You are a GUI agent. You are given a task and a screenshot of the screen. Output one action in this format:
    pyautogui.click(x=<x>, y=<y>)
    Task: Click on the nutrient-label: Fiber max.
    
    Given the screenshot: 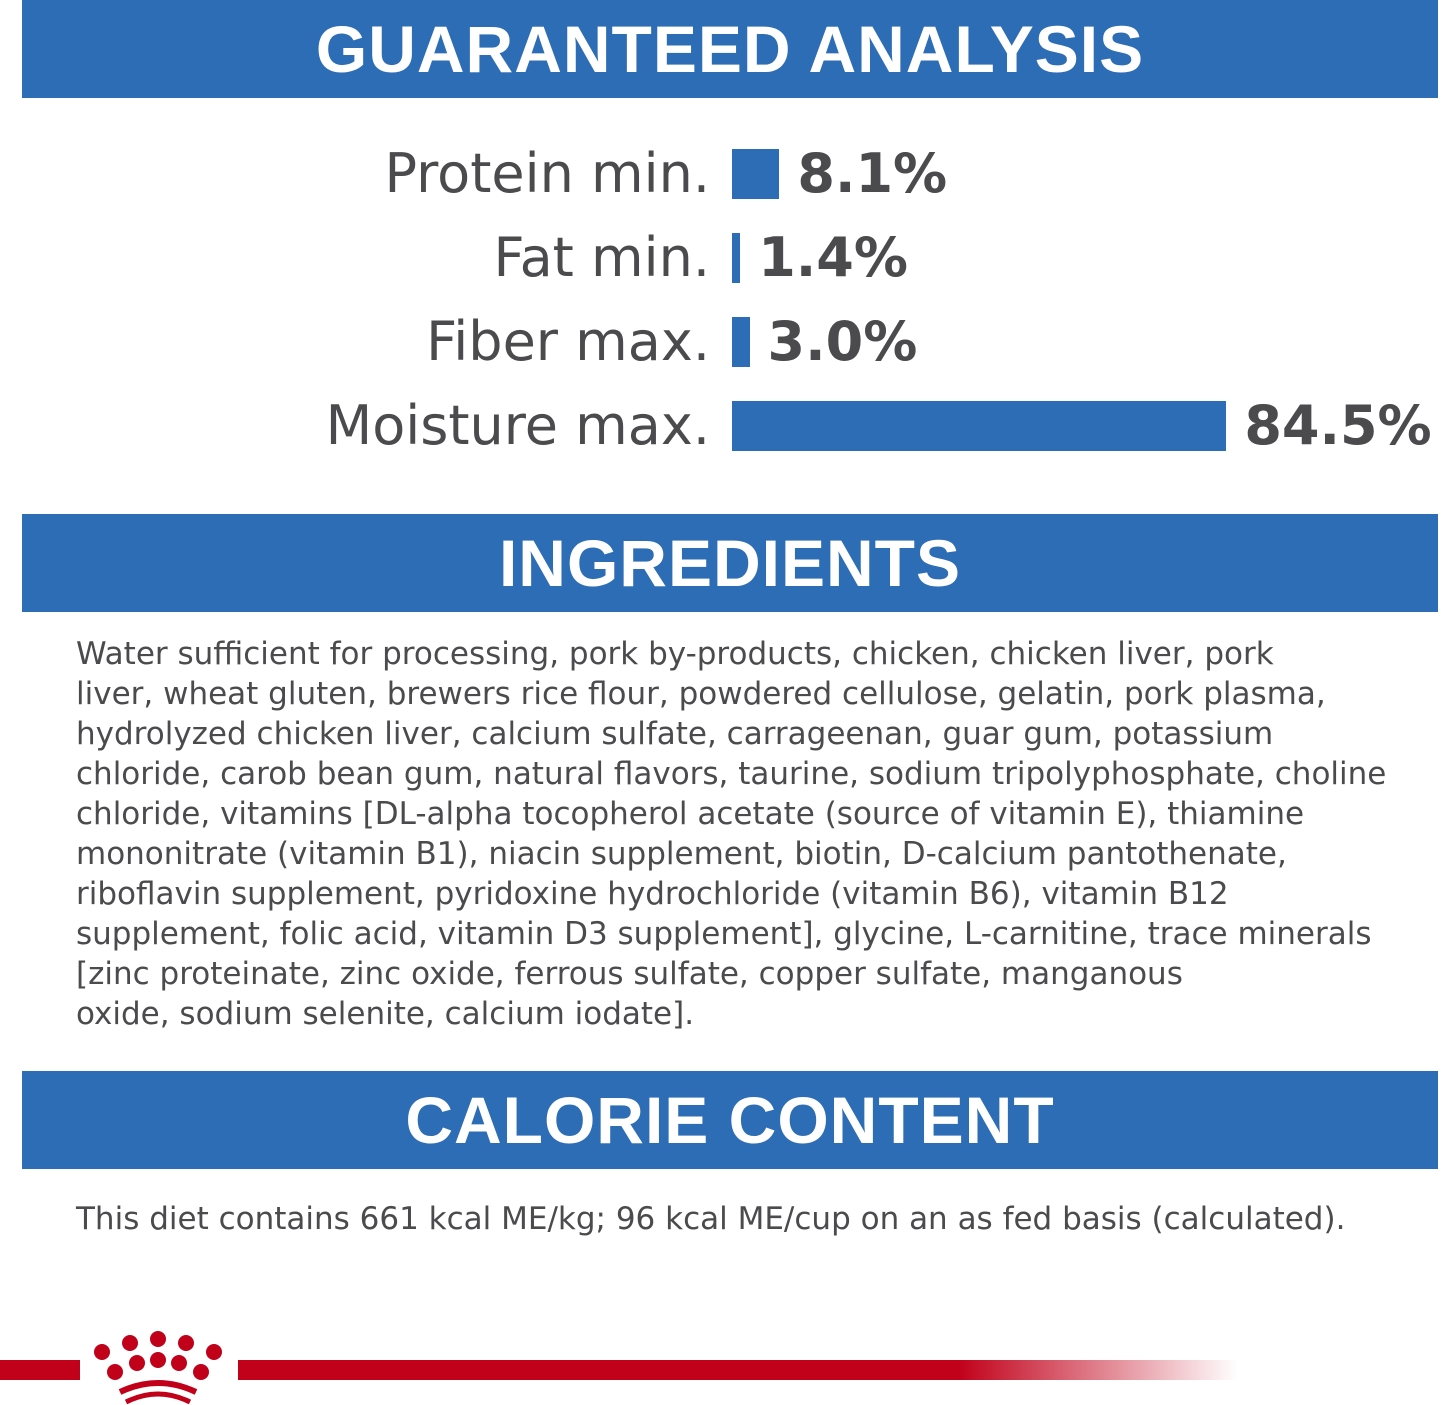 What is the action you would take?
    pyautogui.click(x=568, y=341)
    